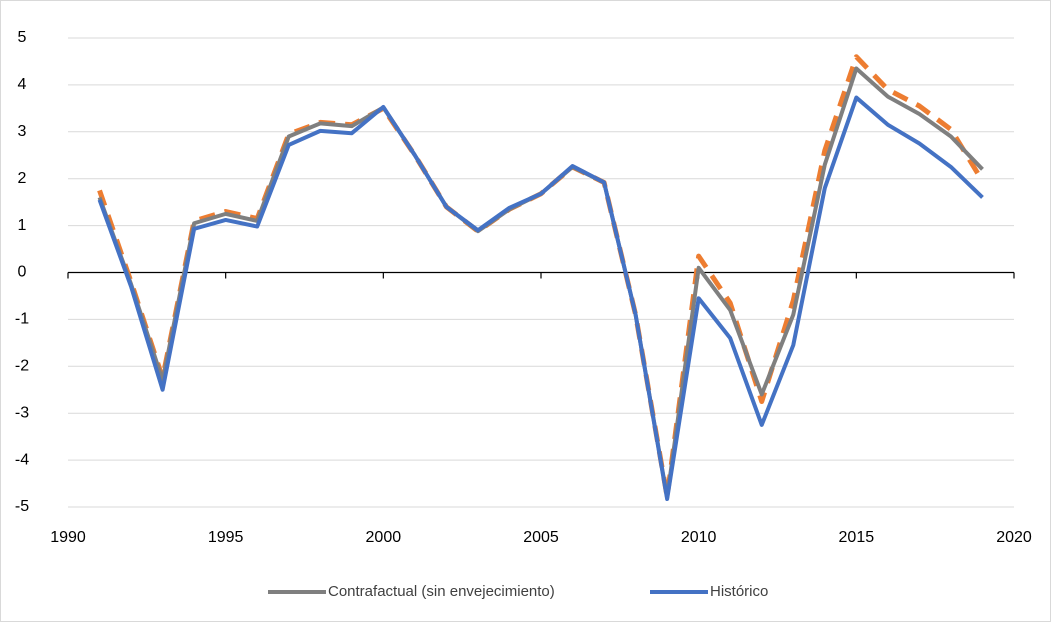  What do you see at coordinates (857, 537) in the screenshot?
I see `x-tick-label: 2015` at bounding box center [857, 537].